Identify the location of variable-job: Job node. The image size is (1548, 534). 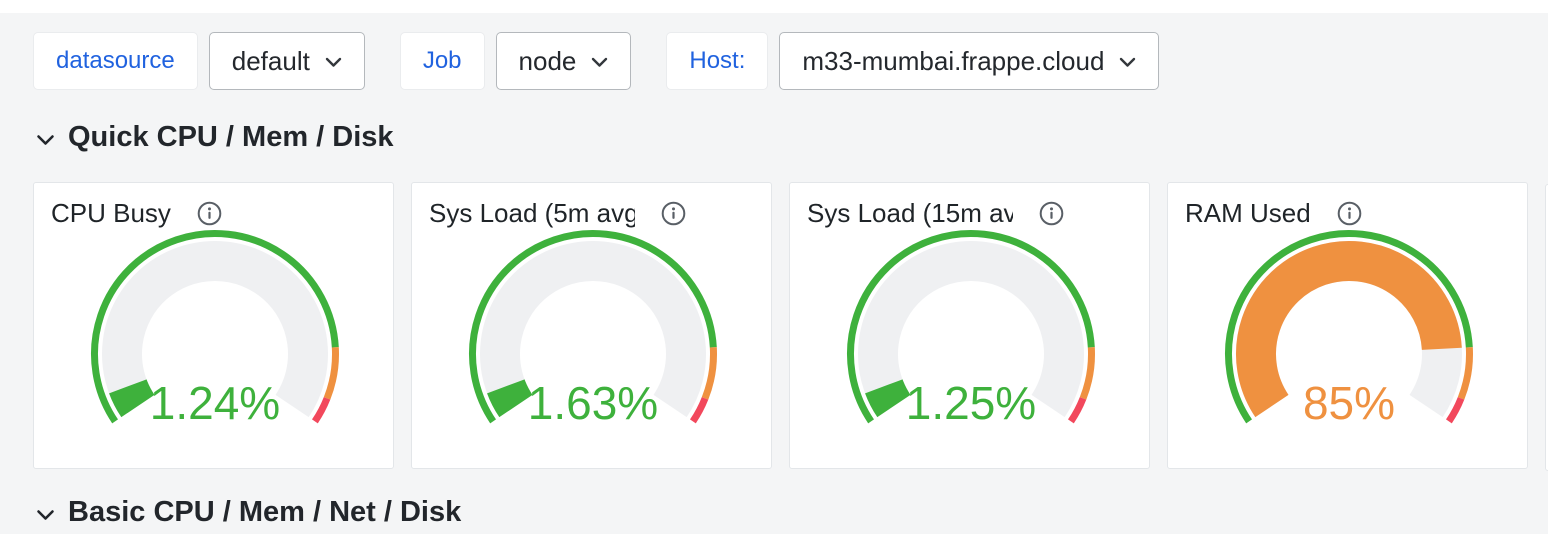
(515, 61).